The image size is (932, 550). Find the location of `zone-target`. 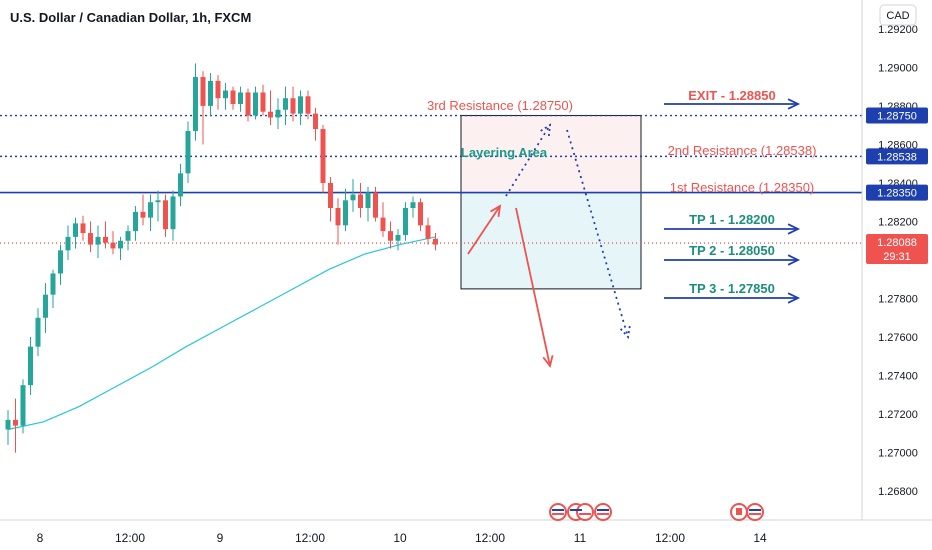

zone-target is located at coordinates (551, 241).